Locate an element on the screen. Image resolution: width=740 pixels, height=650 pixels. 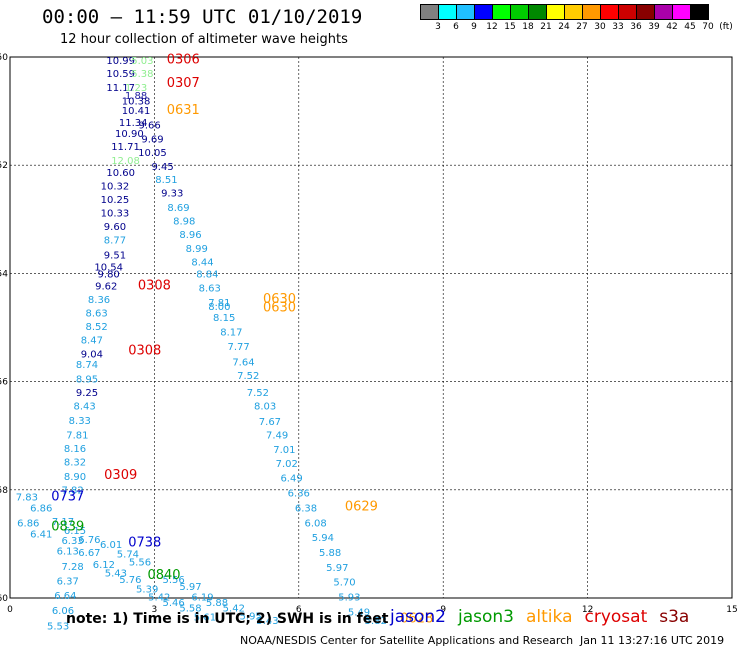
swh-value-label: 8.98 is located at coordinates (184, 222).